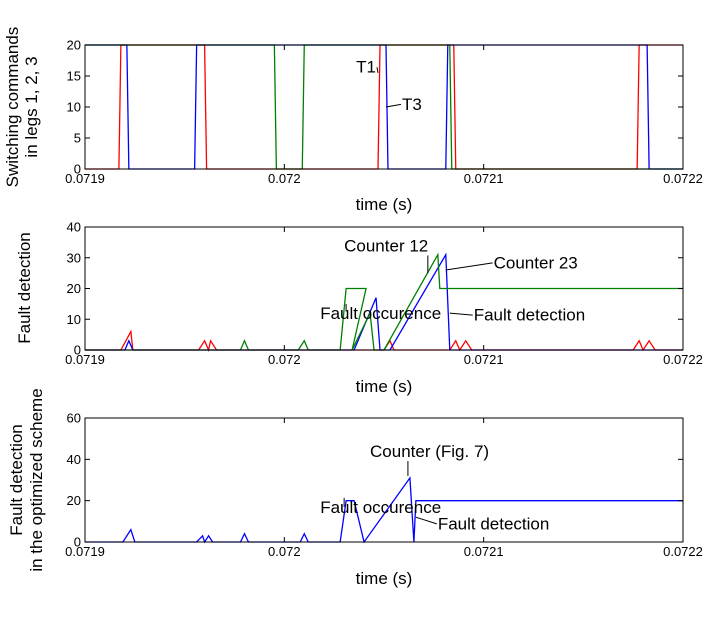 The width and height of the screenshot is (703, 617). I want to click on y-tick-label-middle-4: 40, so click(74, 227).